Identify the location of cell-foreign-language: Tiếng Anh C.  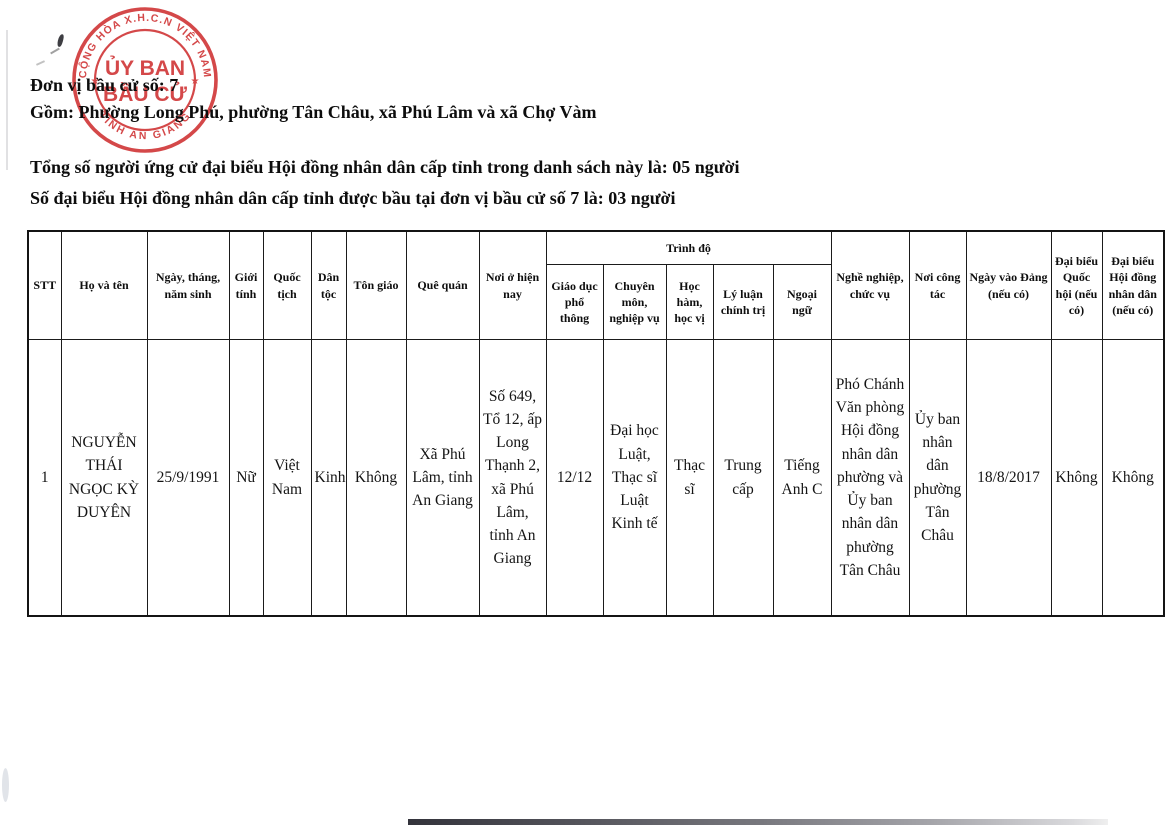
(802, 478).